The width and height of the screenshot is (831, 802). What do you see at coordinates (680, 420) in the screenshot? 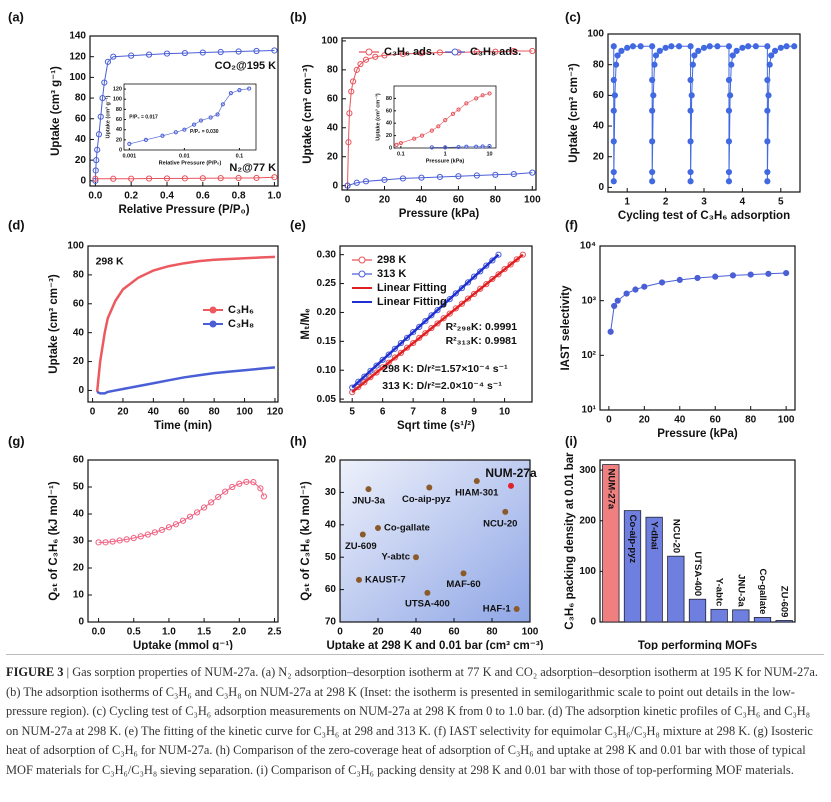
I see `x-tick-label: 40` at bounding box center [680, 420].